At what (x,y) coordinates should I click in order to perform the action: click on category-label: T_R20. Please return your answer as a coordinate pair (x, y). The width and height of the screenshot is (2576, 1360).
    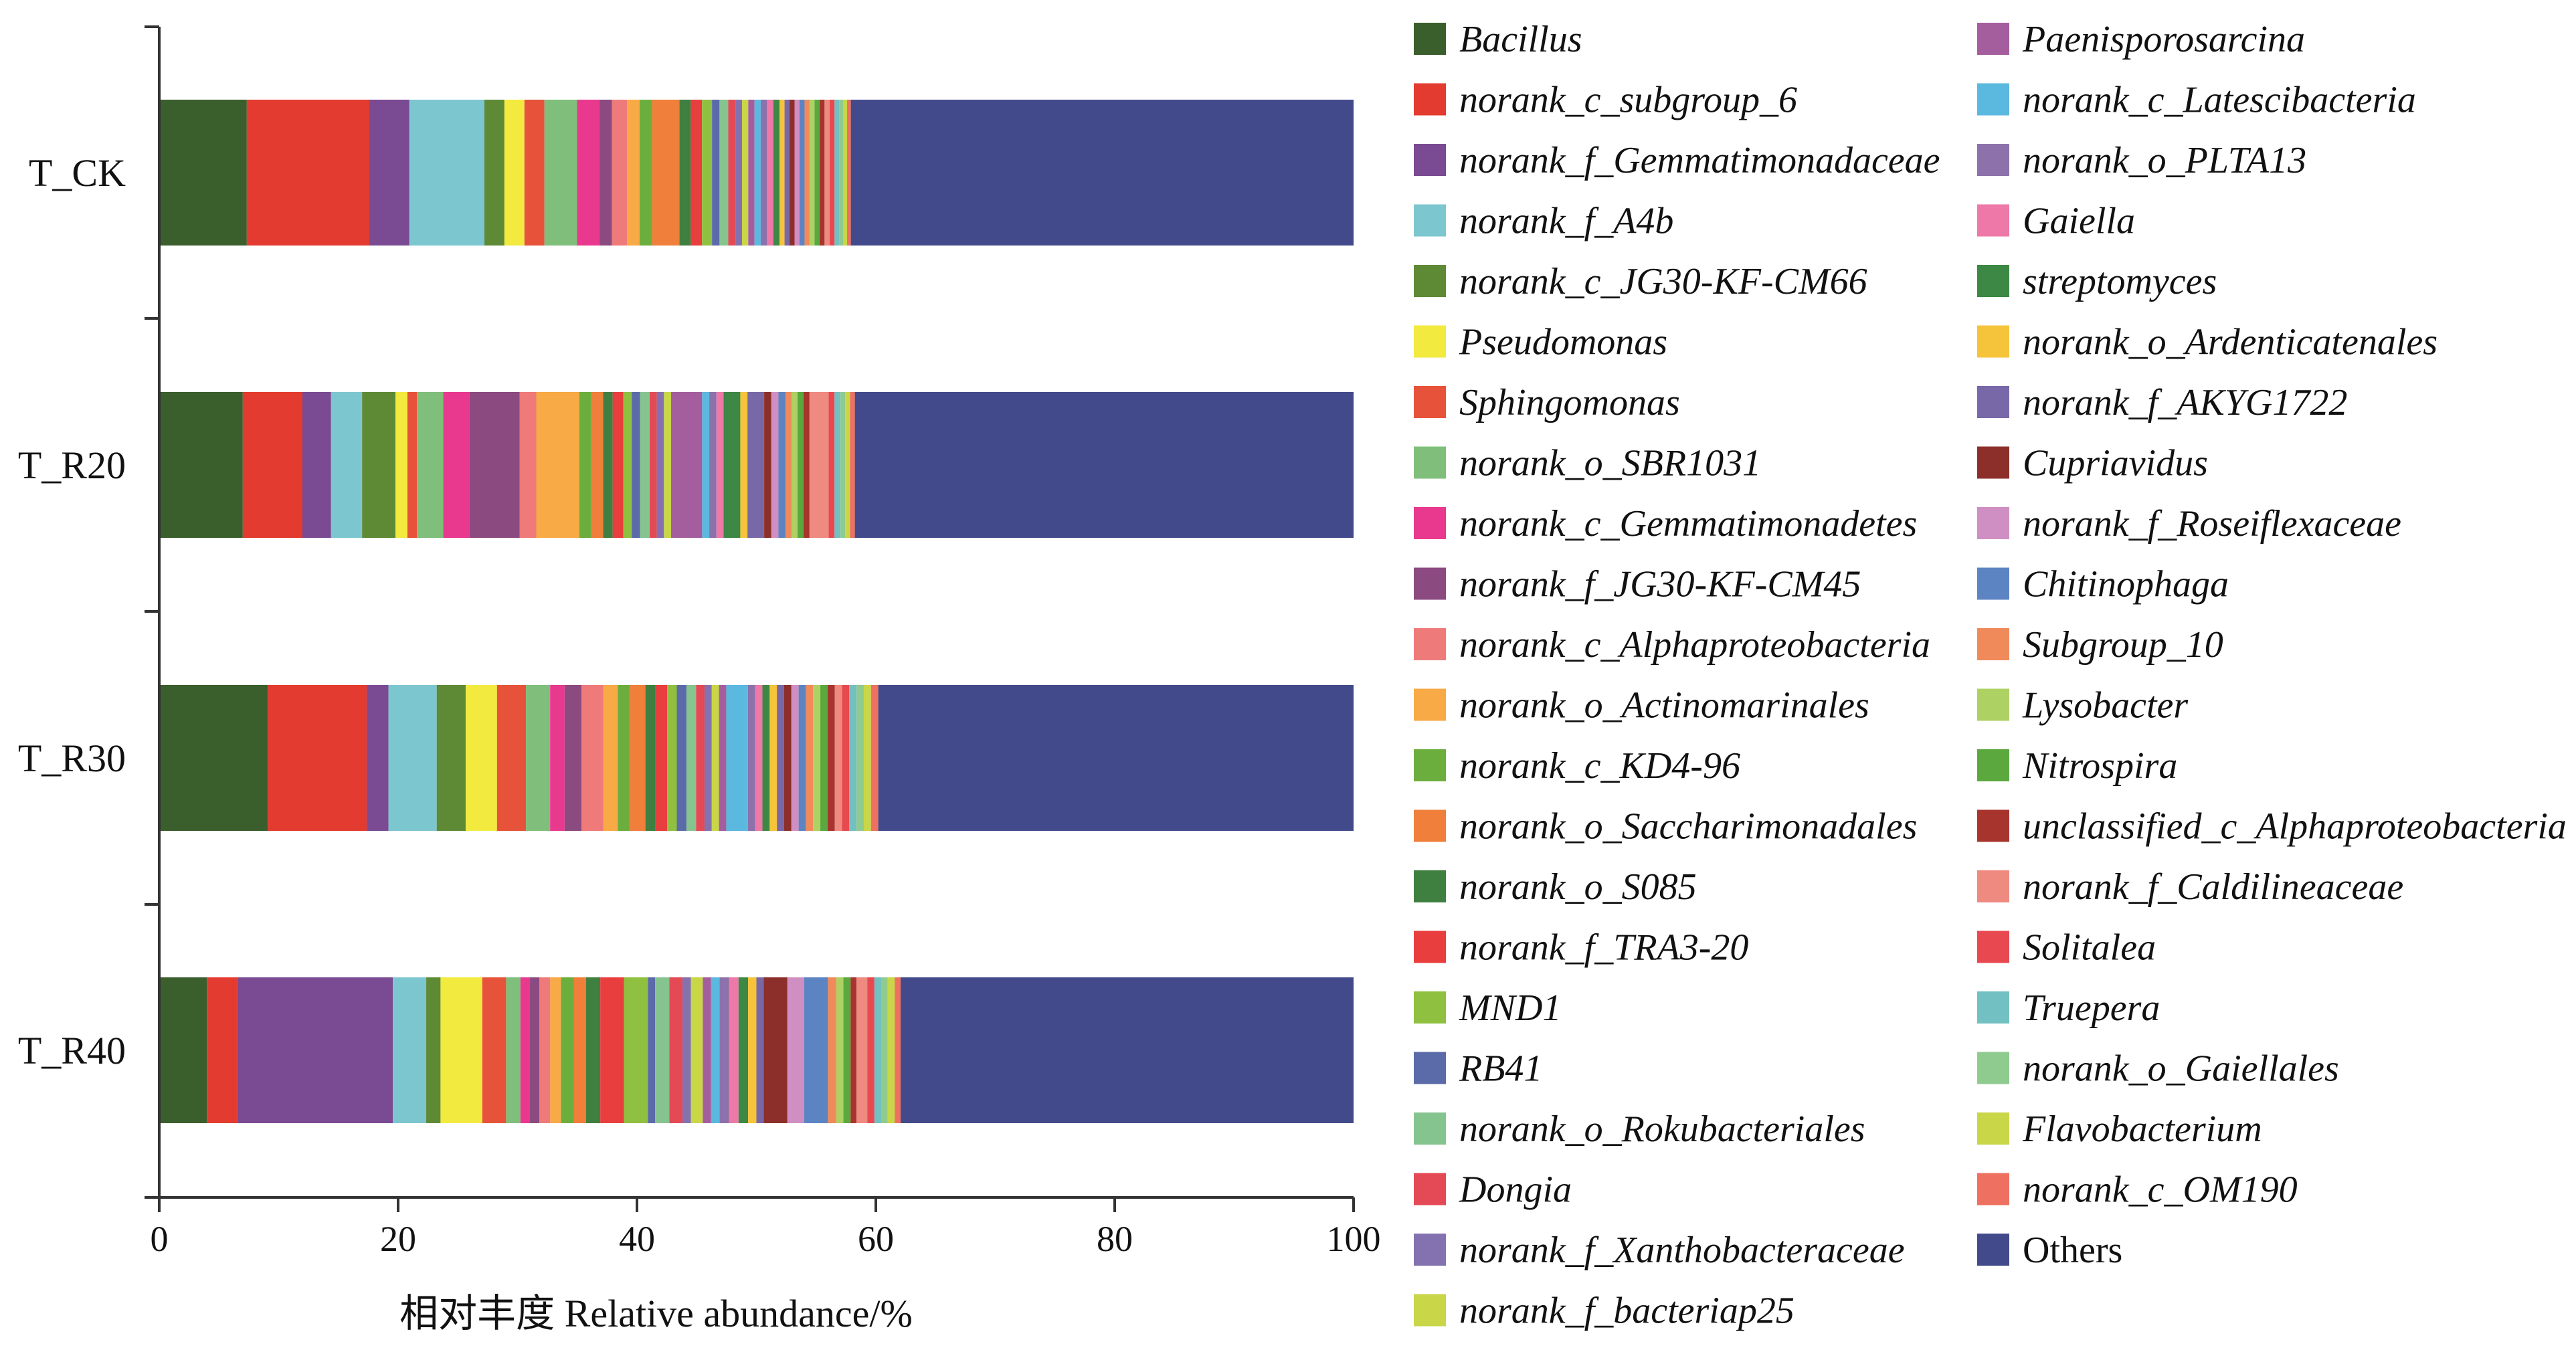
    Looking at the image, I should click on (72, 465).